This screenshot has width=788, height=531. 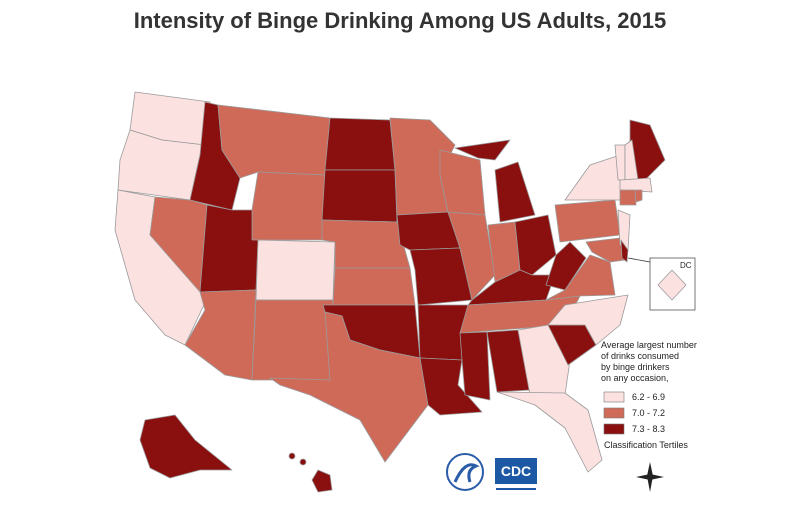 I want to click on cdc-logo, so click(x=516, y=471).